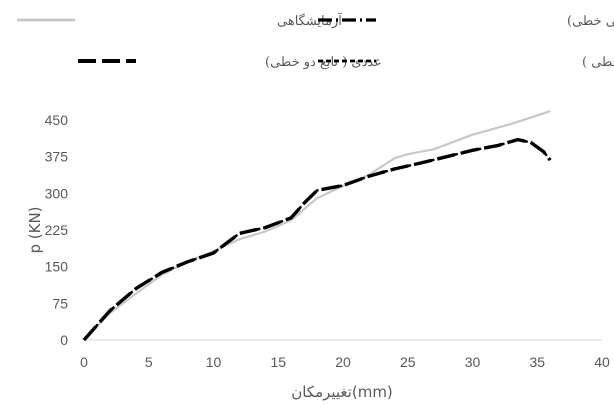 The image size is (614, 405). I want to click on x-tick-label: 5, so click(149, 362).